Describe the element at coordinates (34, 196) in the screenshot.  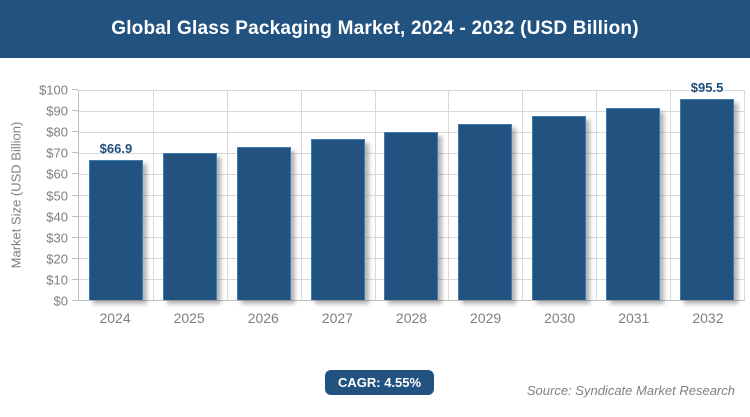
I see `y-axis-tick-labels: $0 $10 $20 $30 $40 $50 $60 $70 $80 $90 $100` at that location.